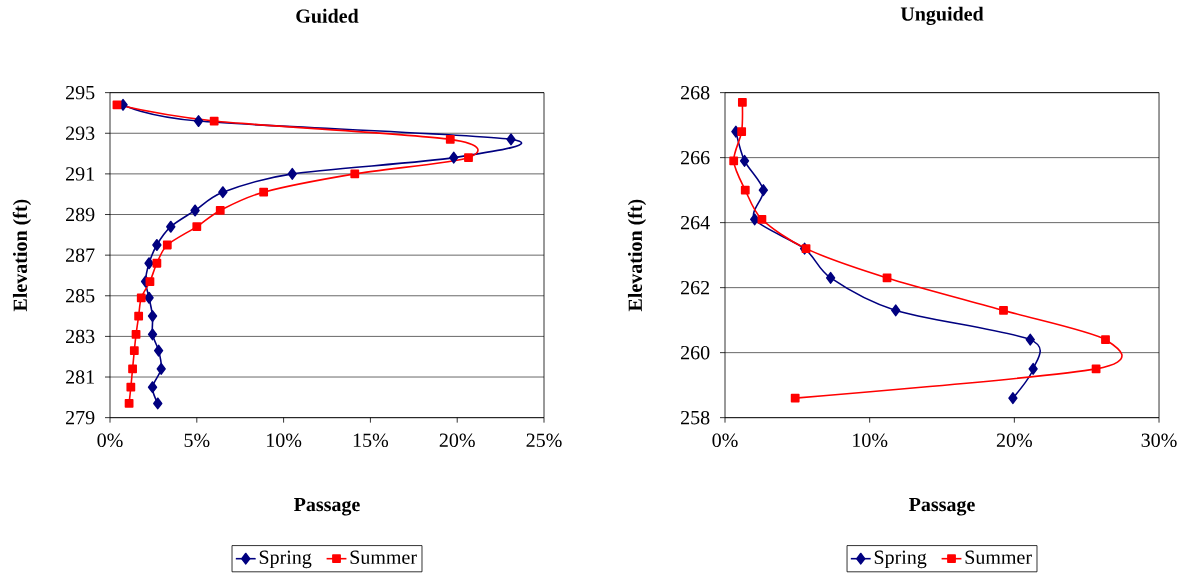  I want to click on y-tick-label: 283, so click(80, 336).